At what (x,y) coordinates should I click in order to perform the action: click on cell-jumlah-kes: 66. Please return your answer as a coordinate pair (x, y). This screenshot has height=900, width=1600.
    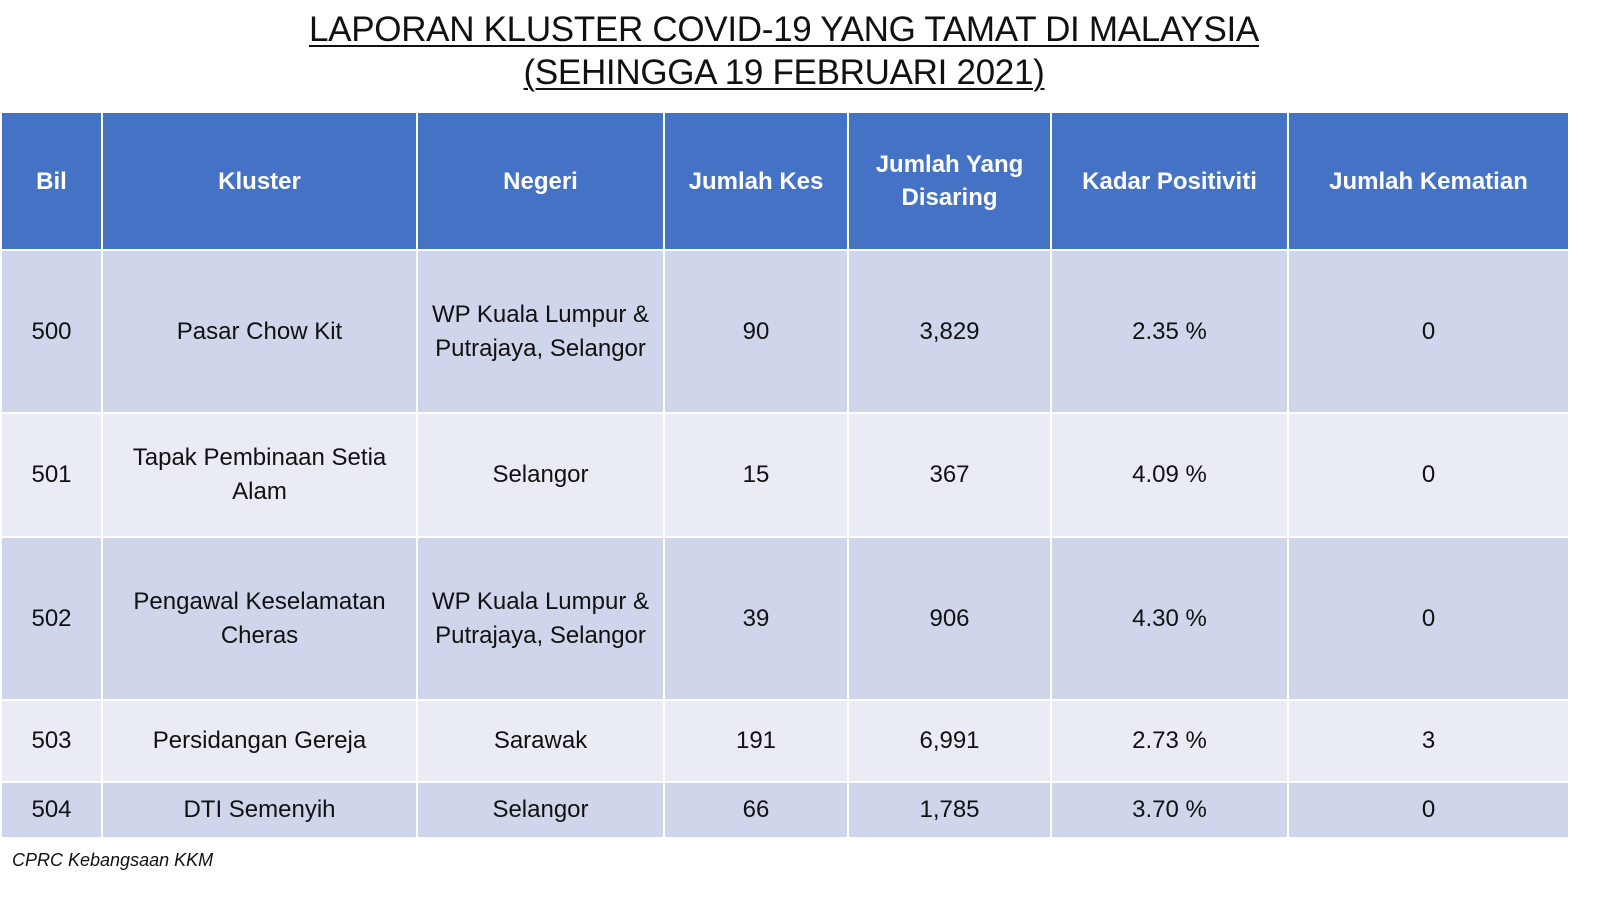
    Looking at the image, I should click on (756, 810).